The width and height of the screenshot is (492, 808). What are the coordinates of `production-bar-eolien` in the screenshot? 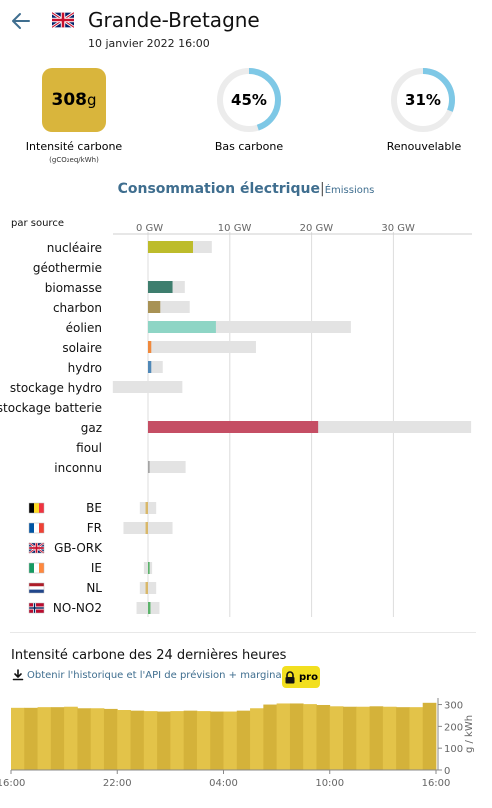 It's located at (182, 327).